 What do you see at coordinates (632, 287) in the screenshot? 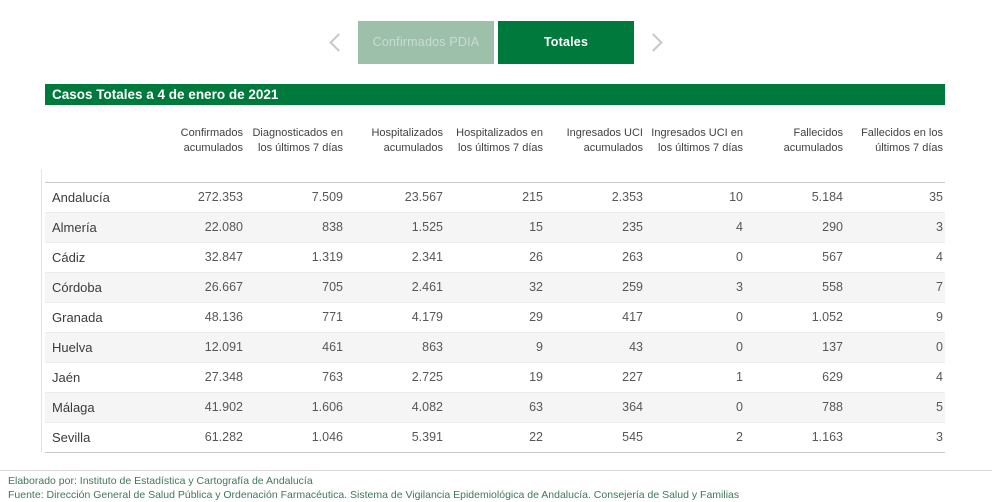
I see `value-cell: 259` at bounding box center [632, 287].